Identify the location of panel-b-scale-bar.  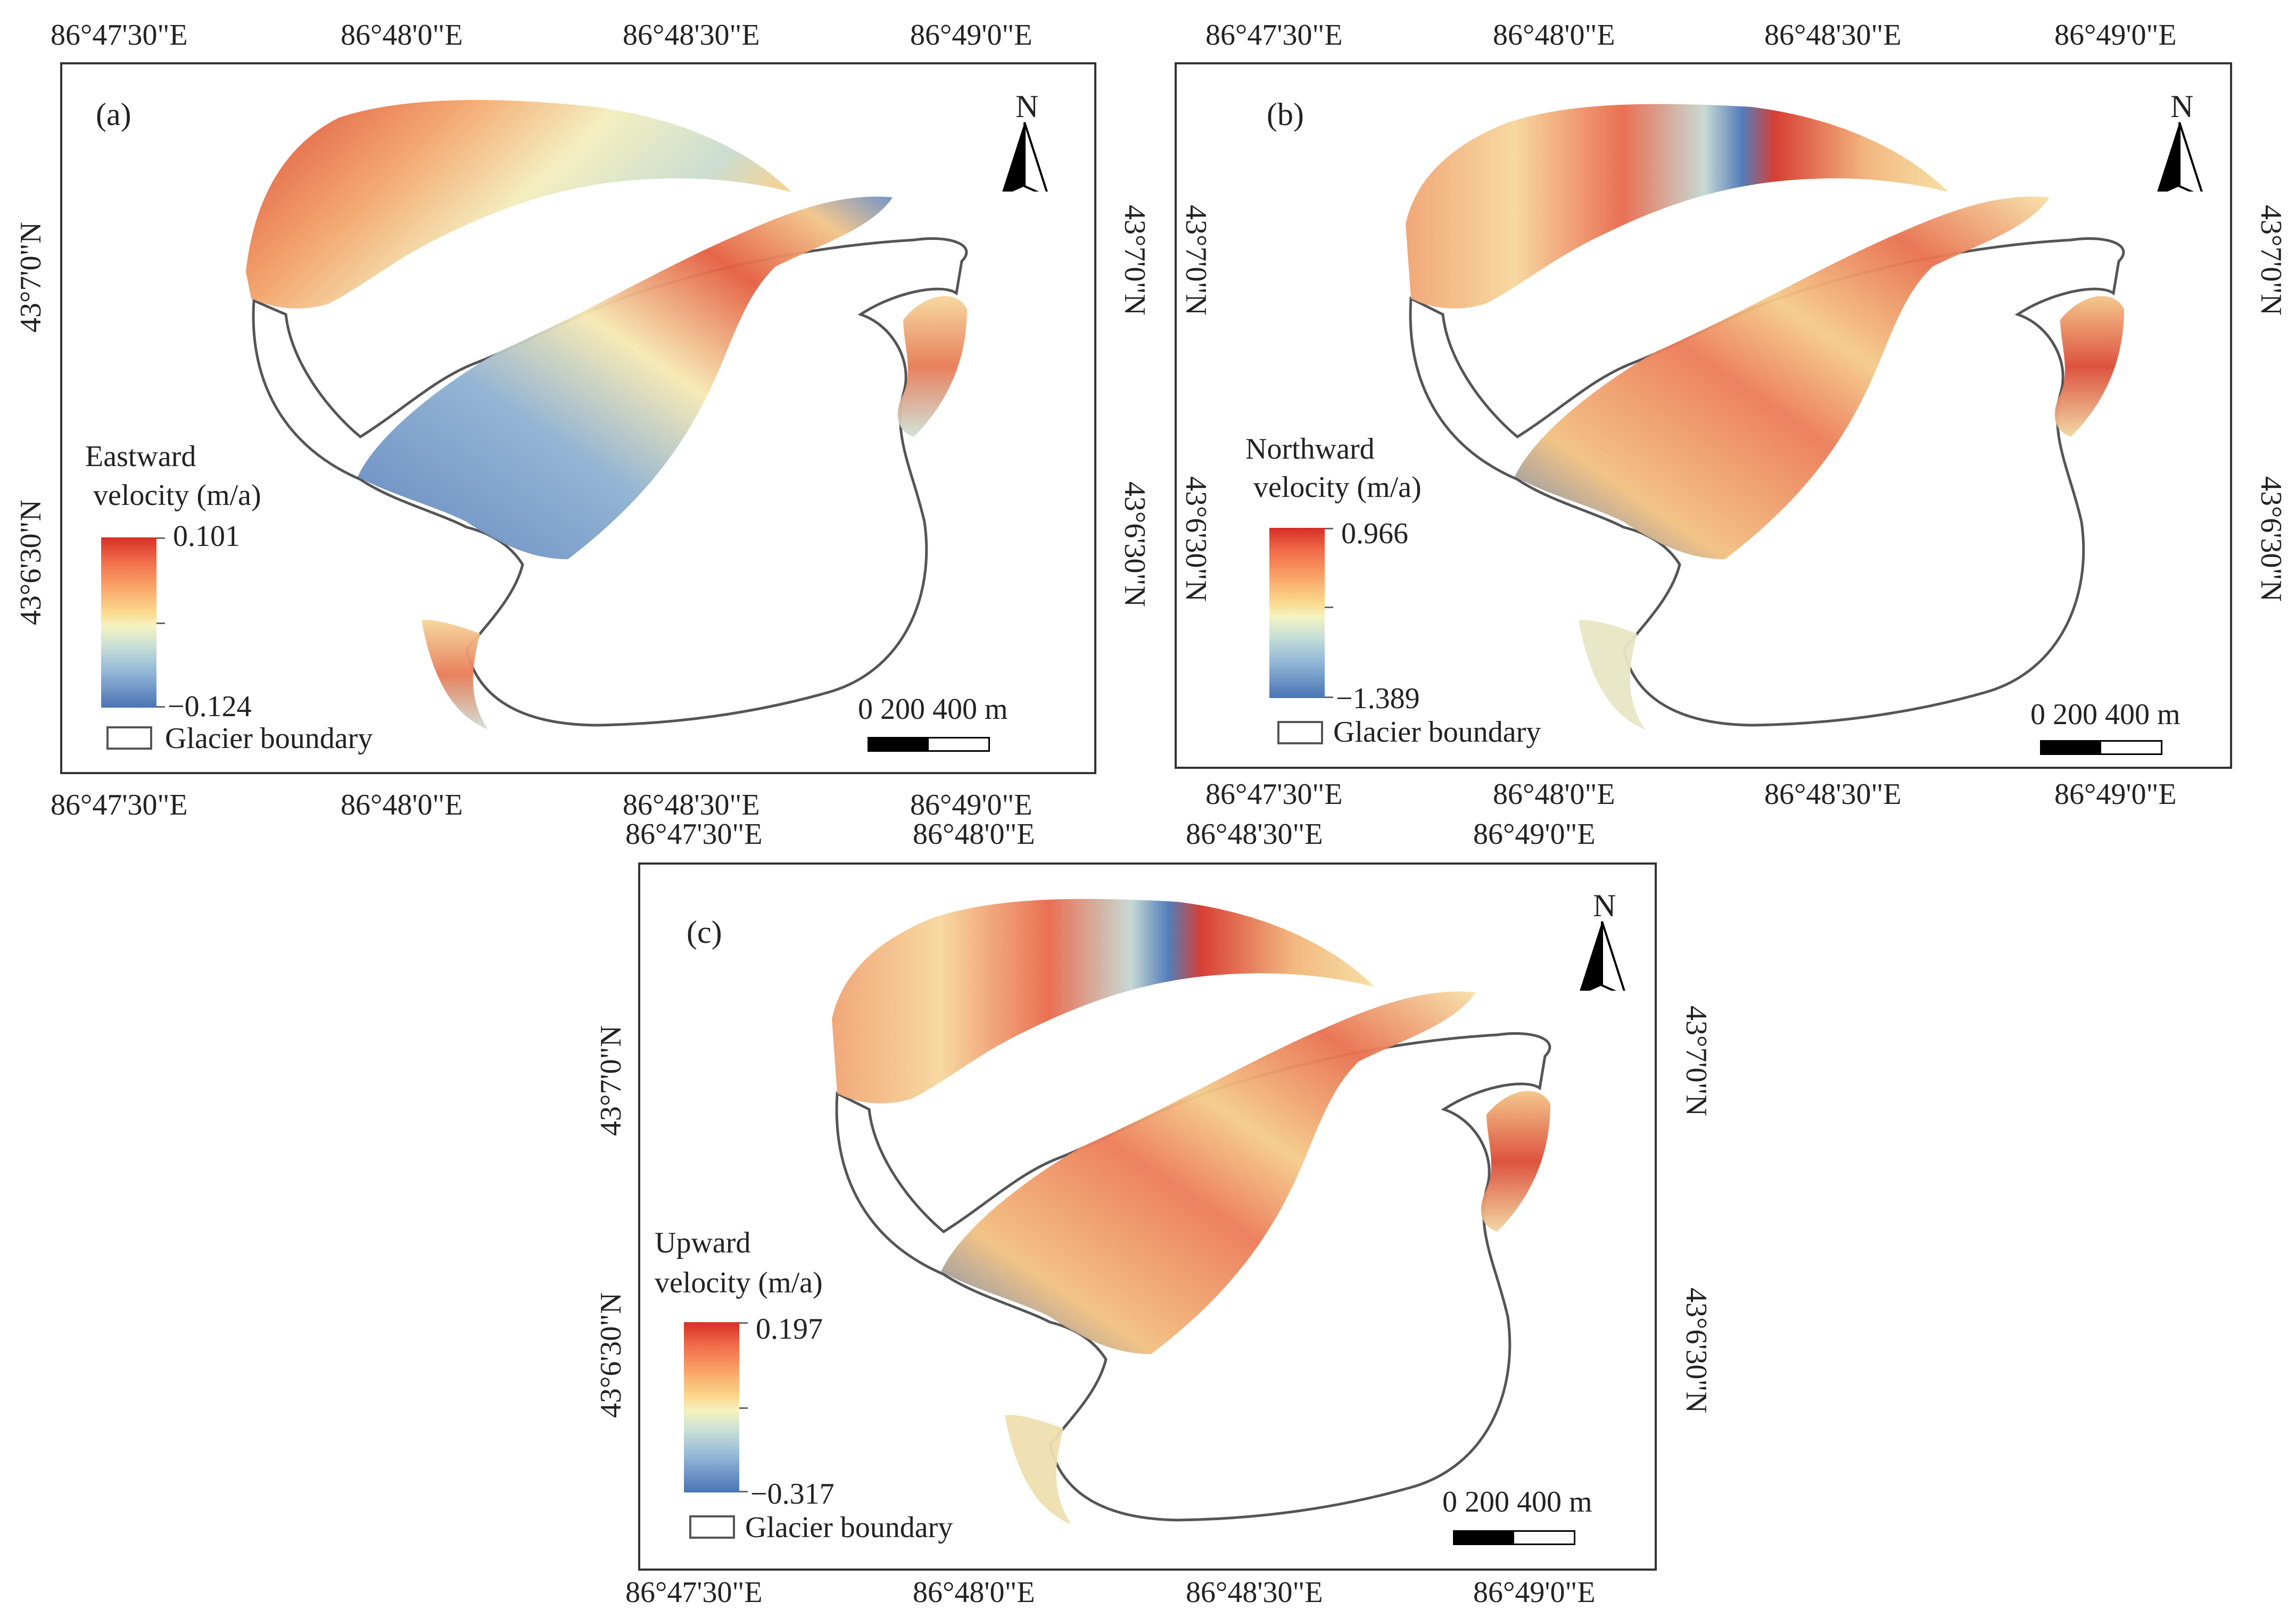
(2101, 747).